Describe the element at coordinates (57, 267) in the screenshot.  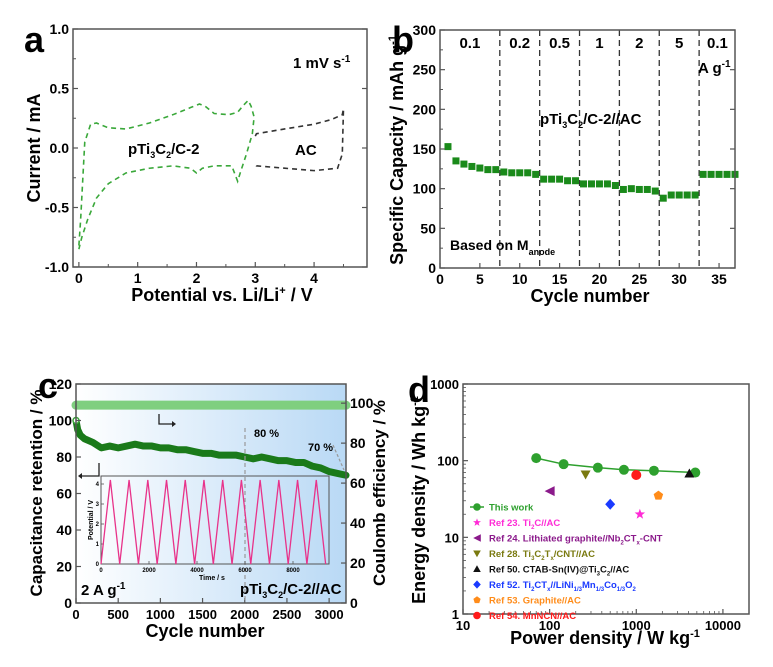
I see `y-tick-label: -1.0` at that location.